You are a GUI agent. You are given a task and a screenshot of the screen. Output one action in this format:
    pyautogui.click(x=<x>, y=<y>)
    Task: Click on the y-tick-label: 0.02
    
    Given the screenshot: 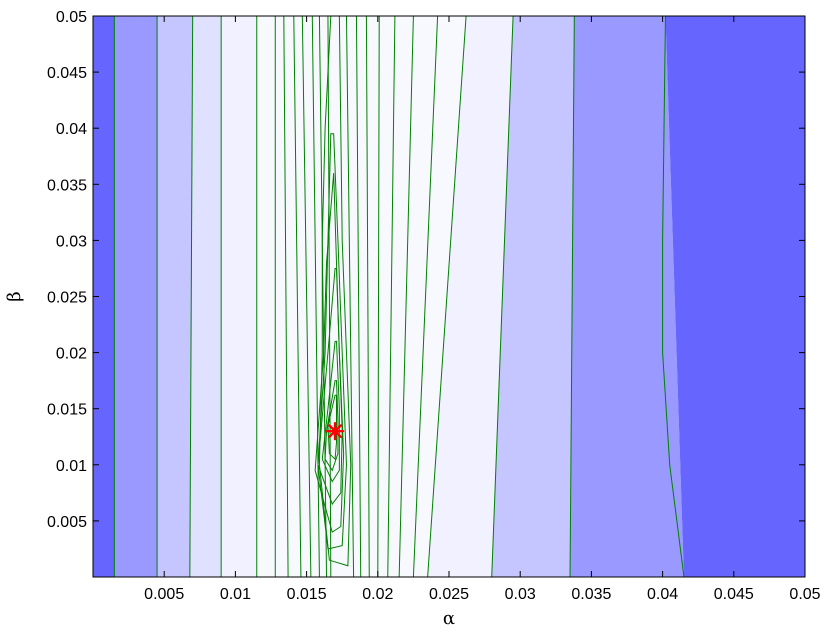 What is the action you would take?
    pyautogui.click(x=71, y=354)
    